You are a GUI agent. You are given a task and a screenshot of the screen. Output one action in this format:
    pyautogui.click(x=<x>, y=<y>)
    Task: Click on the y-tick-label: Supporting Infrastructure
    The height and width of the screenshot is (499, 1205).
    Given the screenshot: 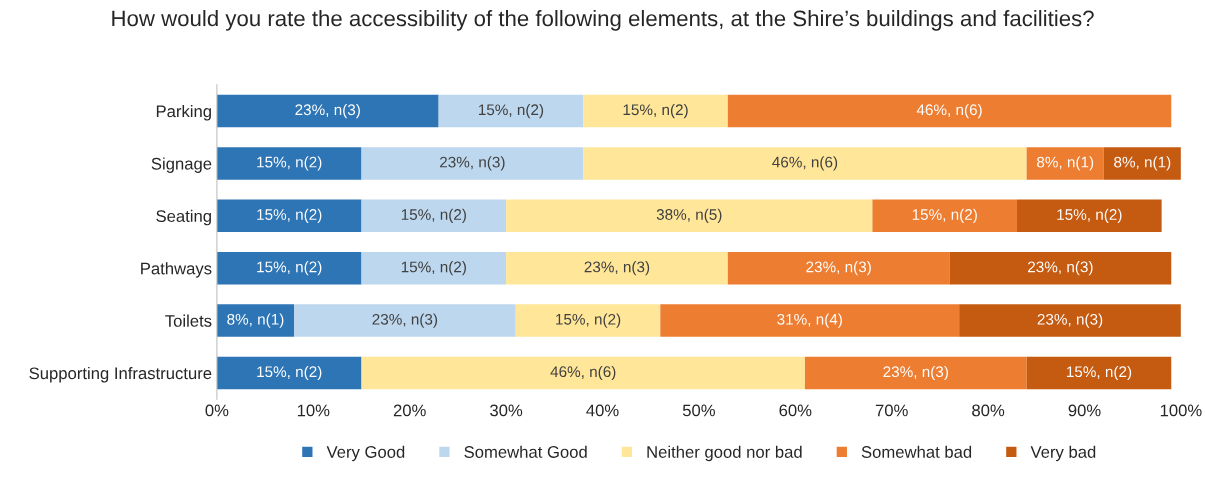 What is the action you would take?
    pyautogui.click(x=120, y=374)
    